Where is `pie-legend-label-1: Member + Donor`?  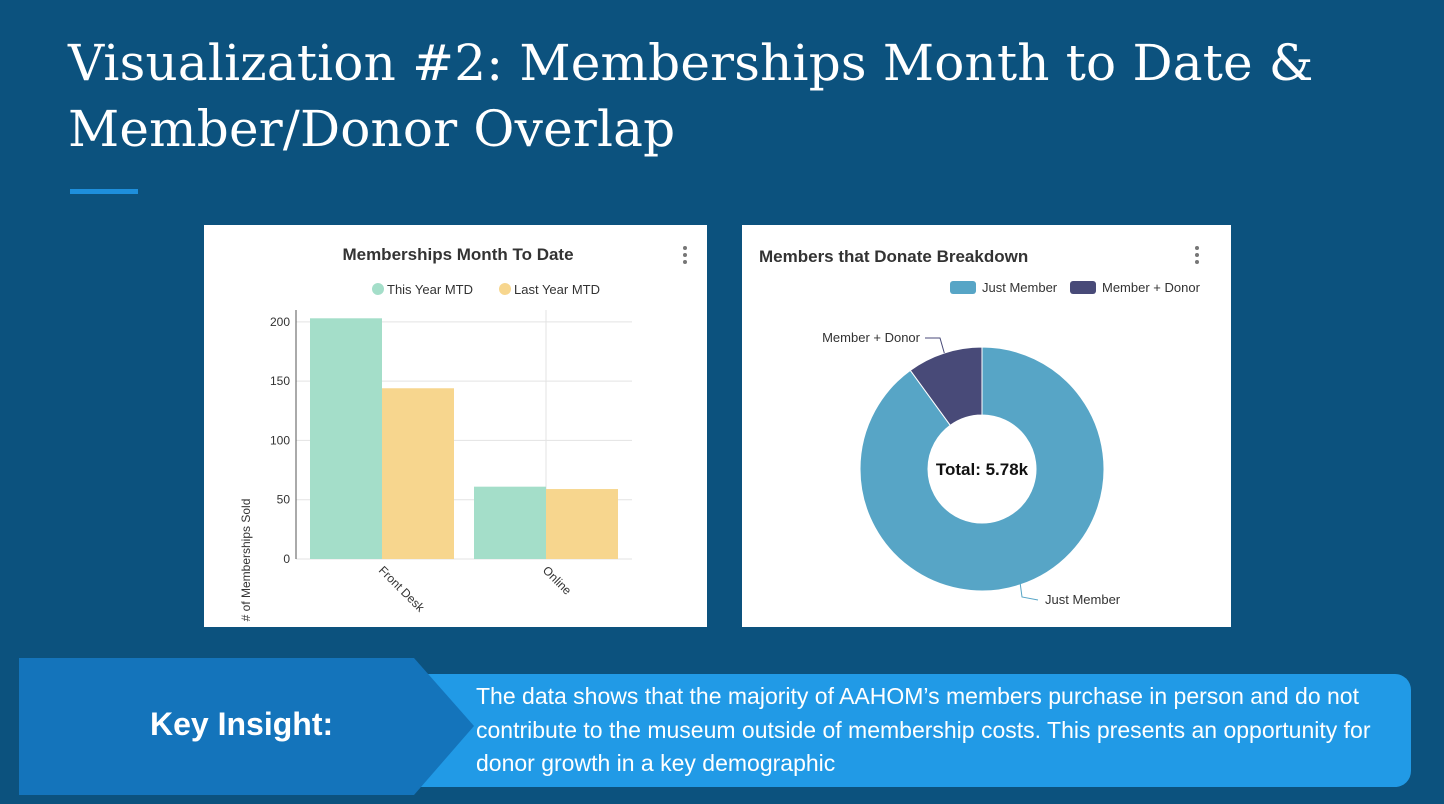 pie-legend-label-1: Member + Donor is located at coordinates (1151, 287).